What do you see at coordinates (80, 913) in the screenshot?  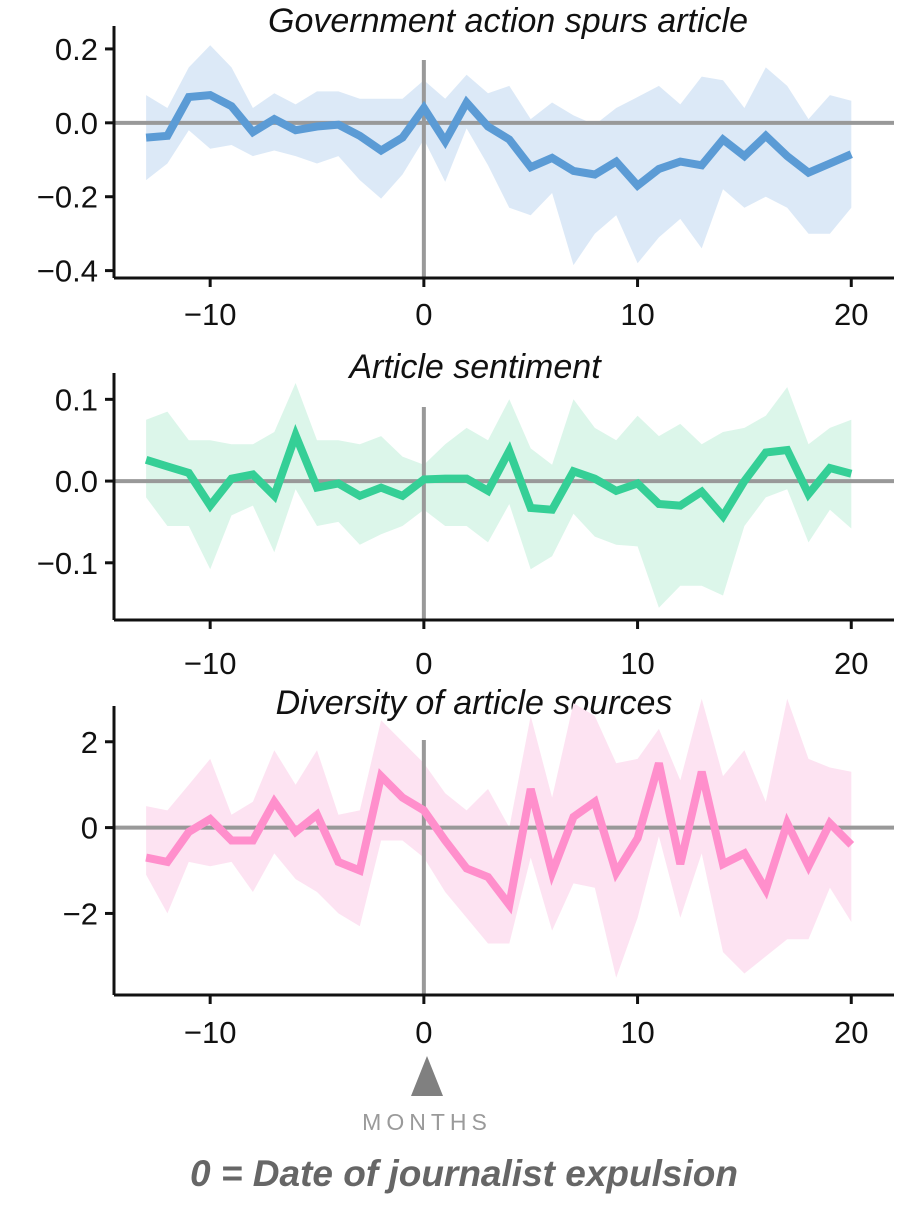 I see `y-tick-label: −2` at bounding box center [80, 913].